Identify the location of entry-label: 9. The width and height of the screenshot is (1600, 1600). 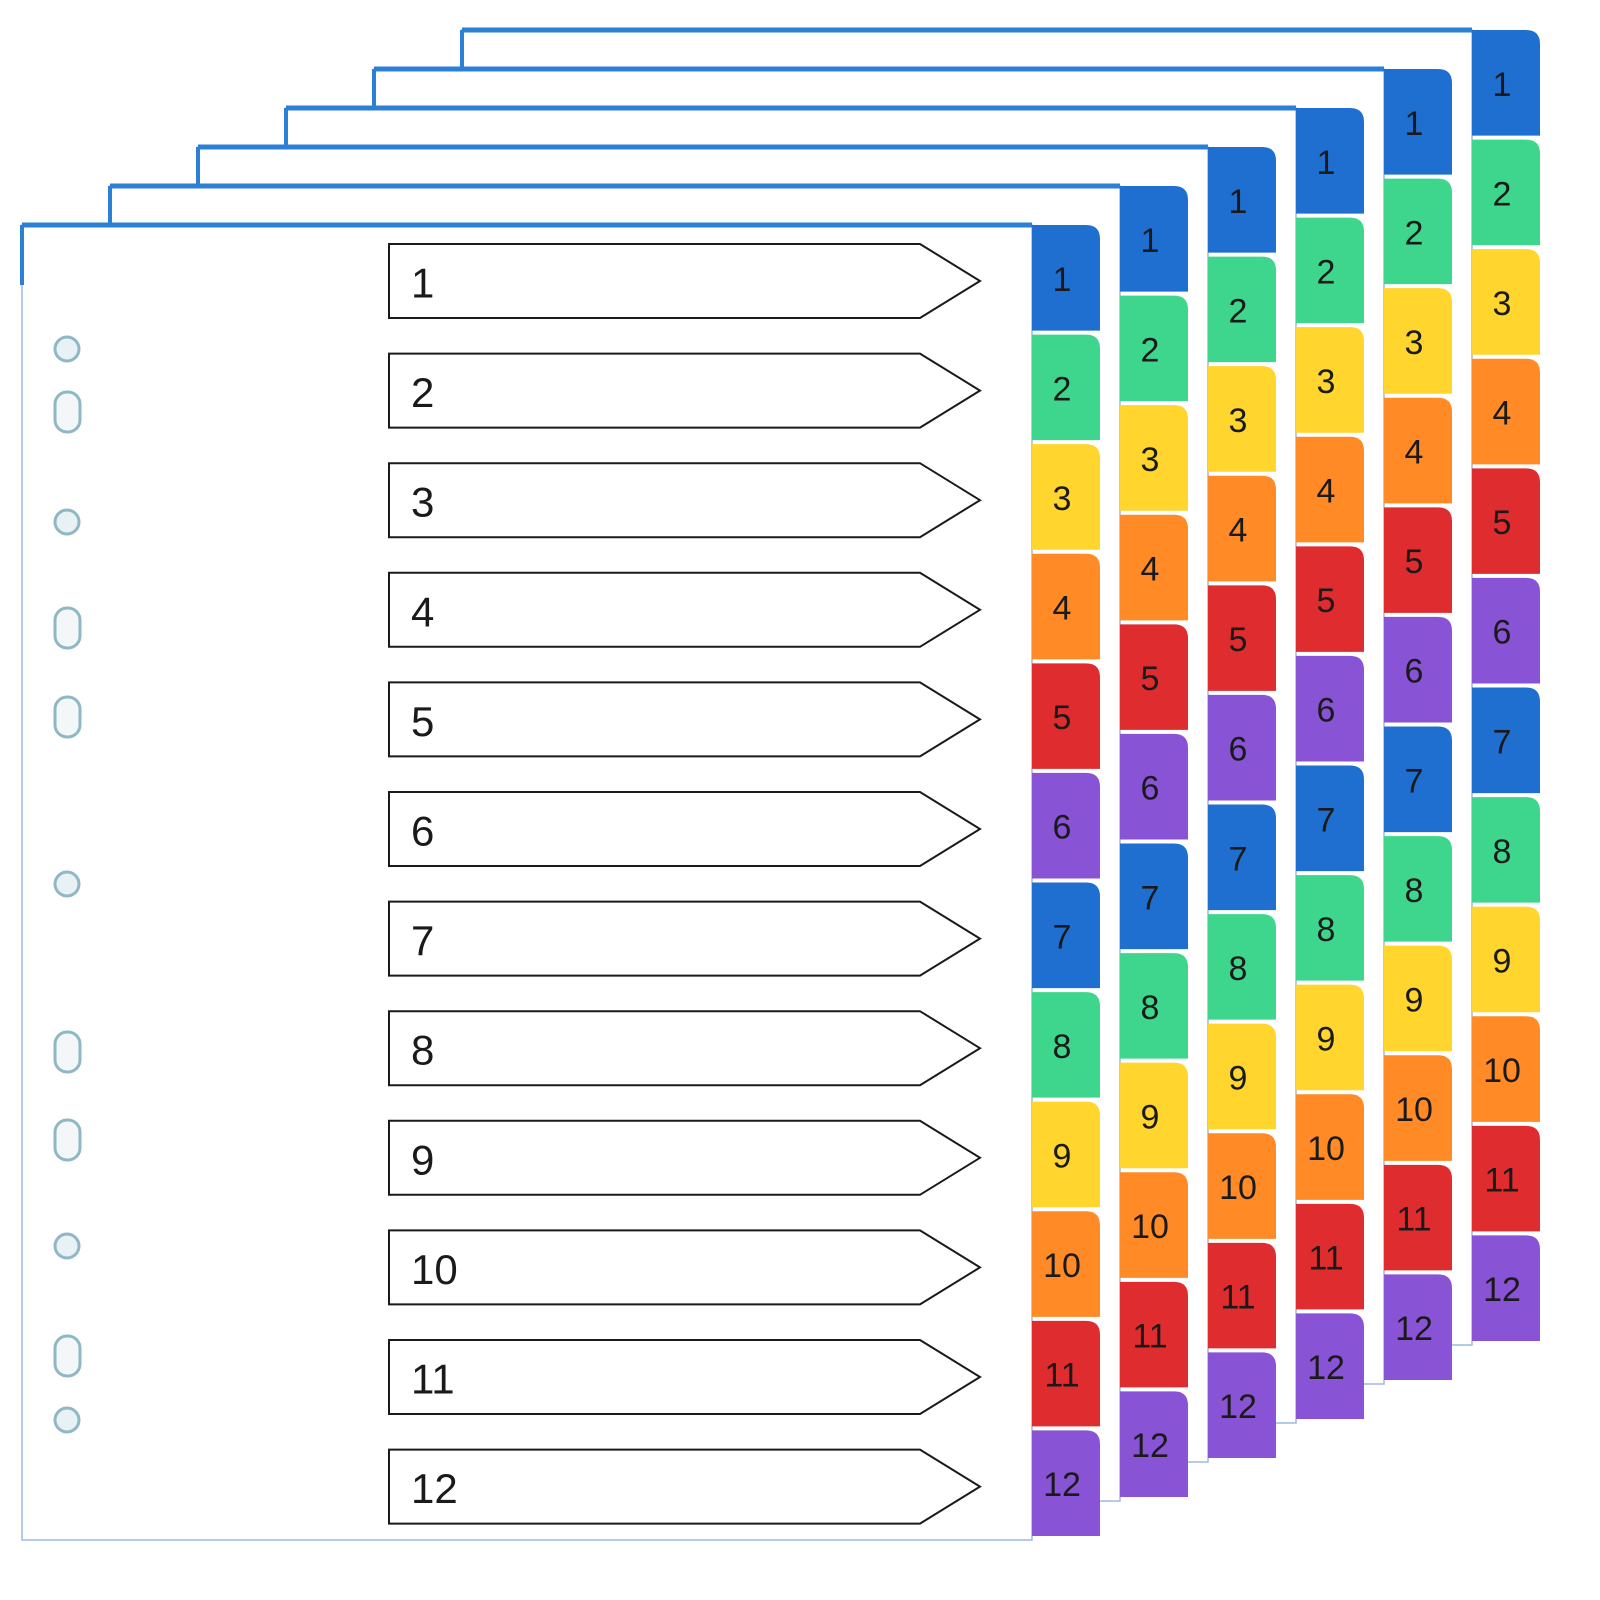
(422, 1159).